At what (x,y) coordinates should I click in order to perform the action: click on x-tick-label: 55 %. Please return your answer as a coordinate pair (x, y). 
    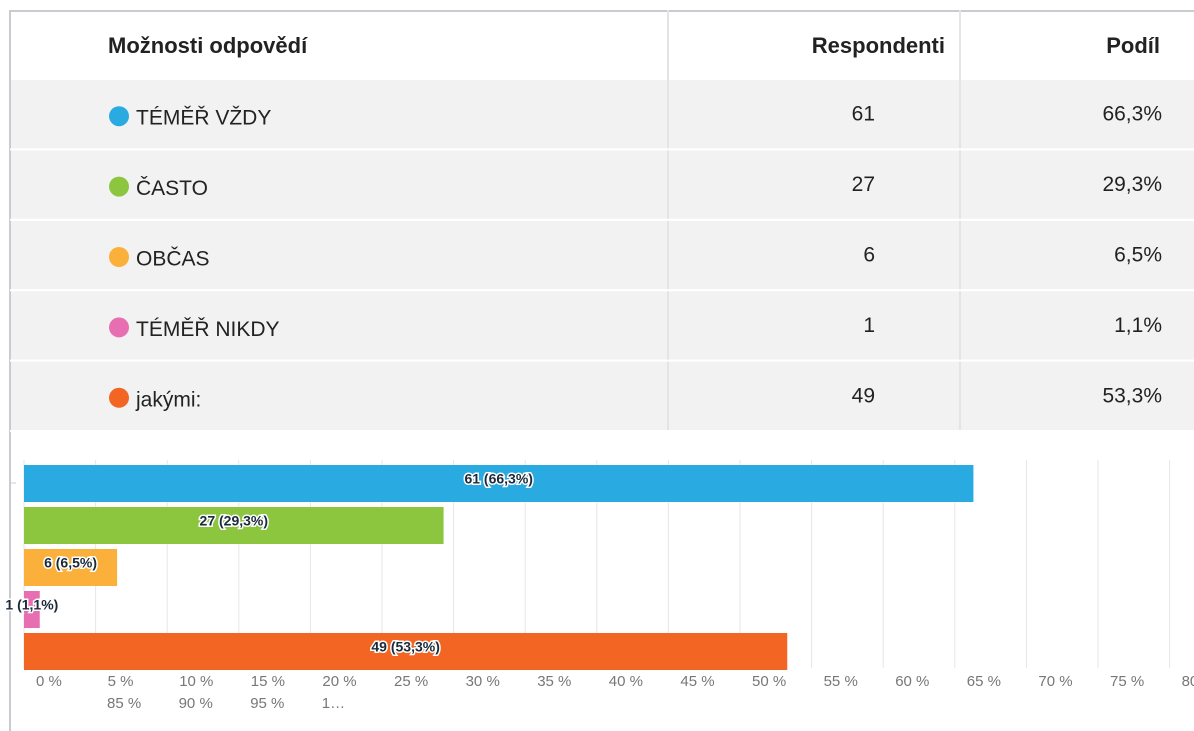
    Looking at the image, I should click on (841, 681).